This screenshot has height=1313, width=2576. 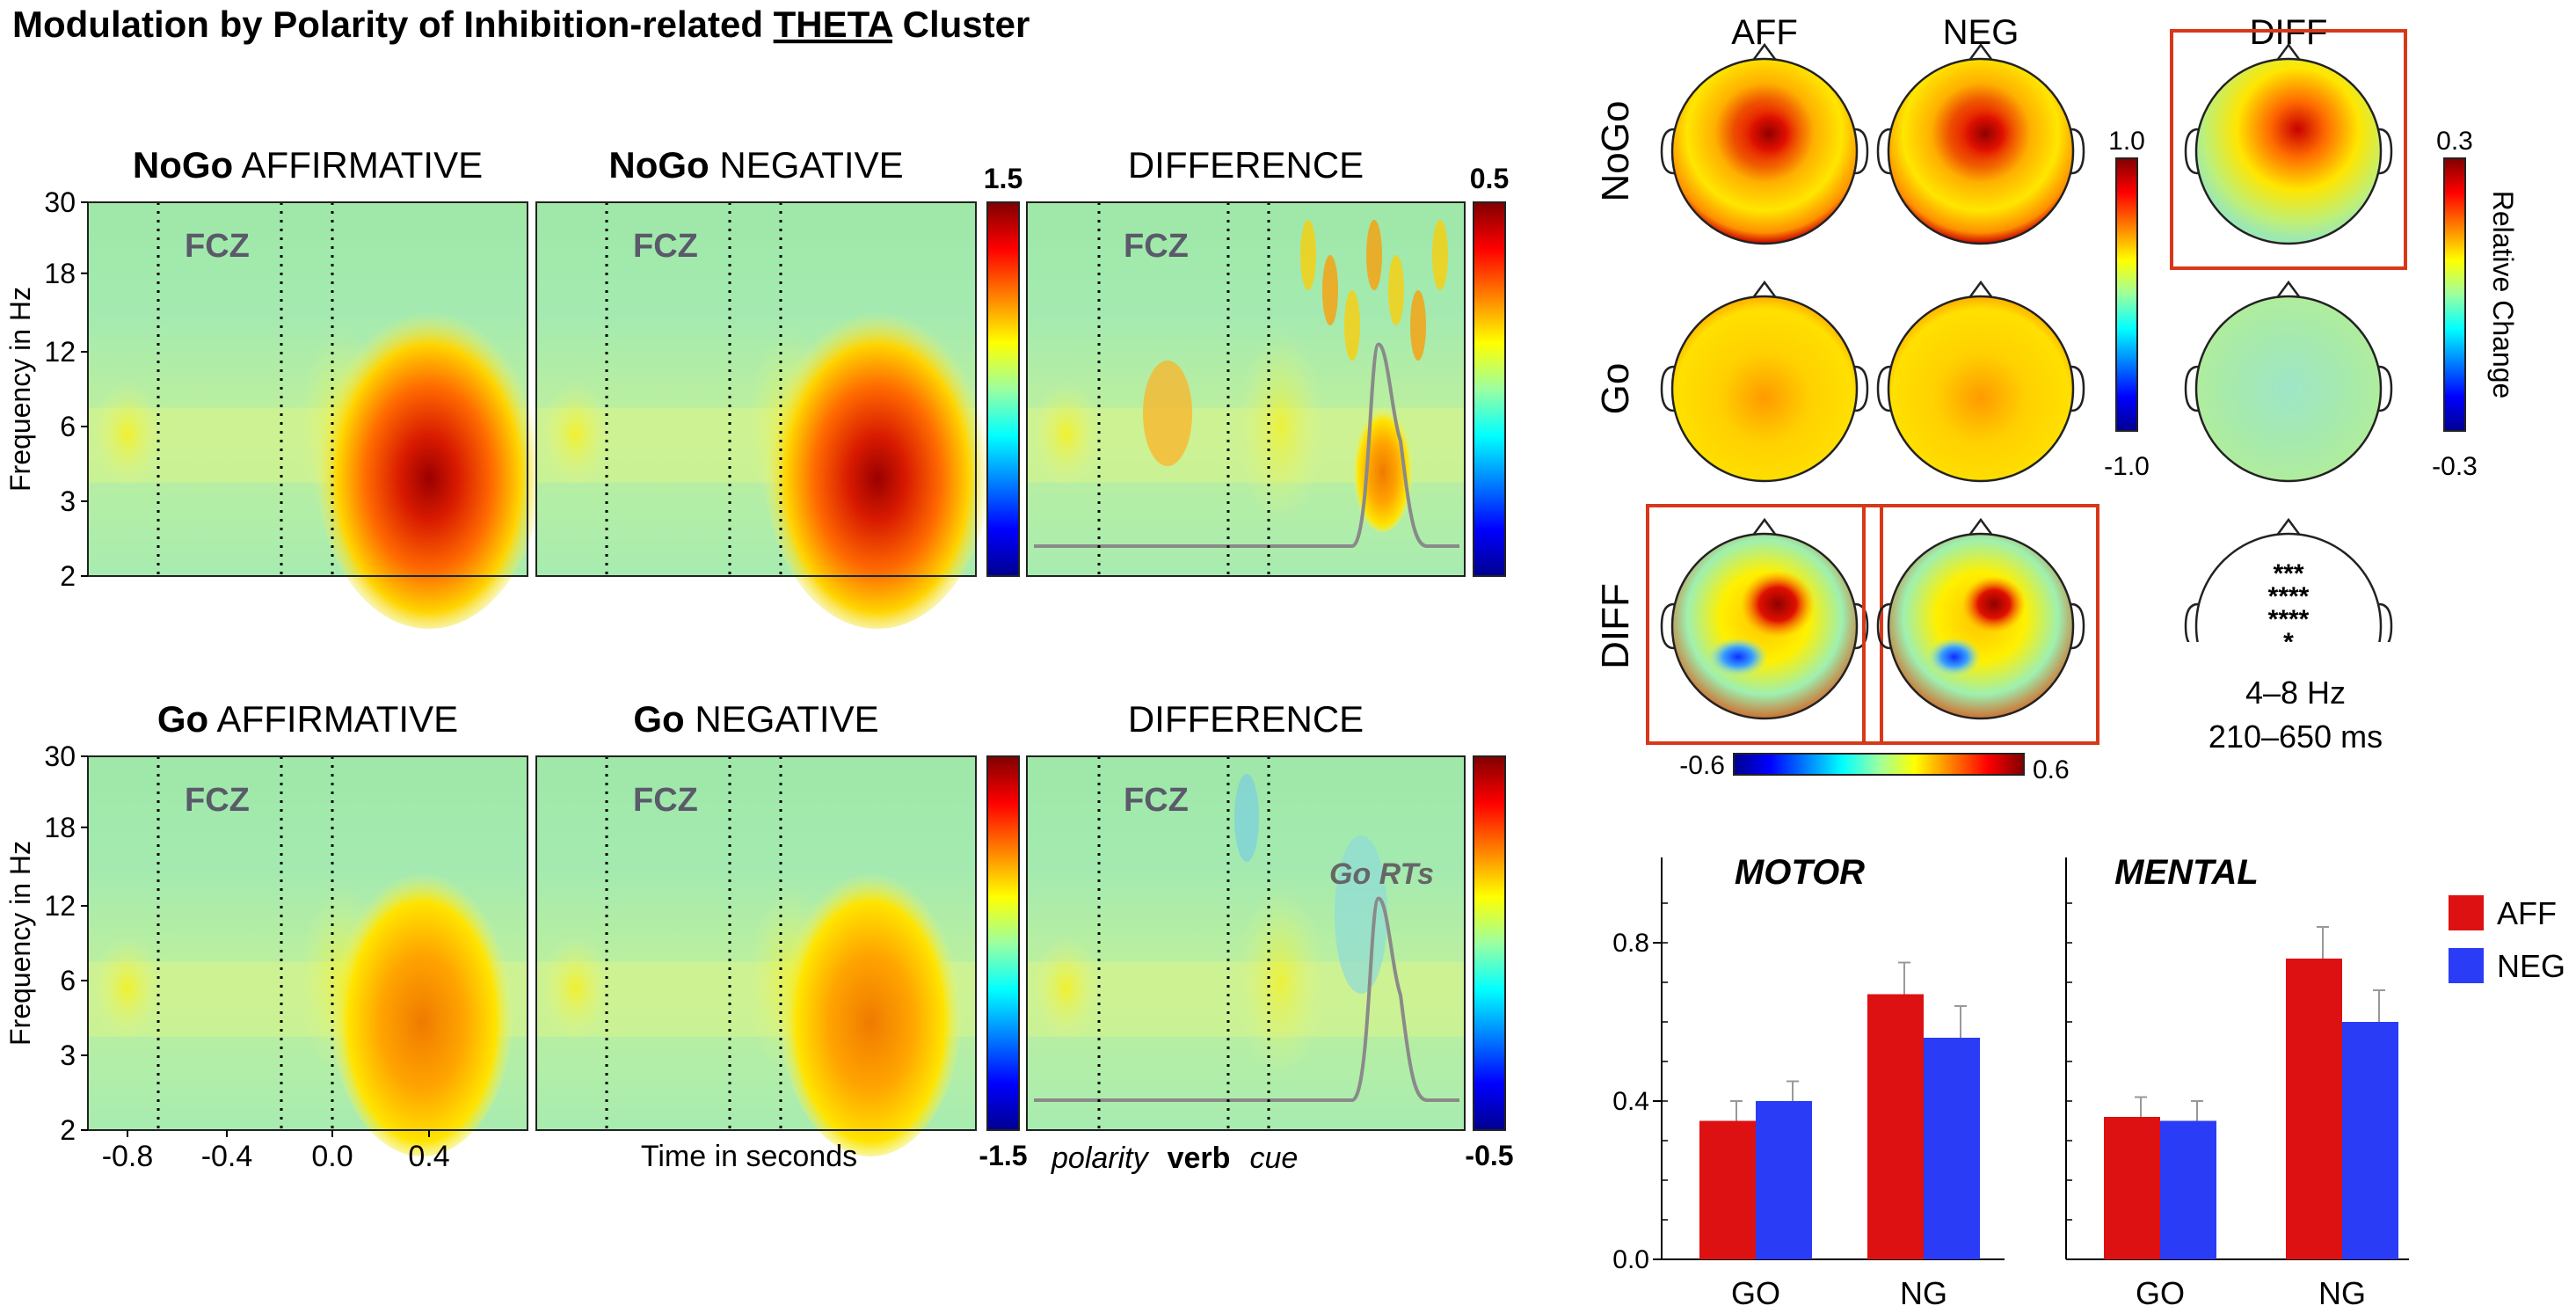 I want to click on topo-diff-aff, so click(x=1764, y=624).